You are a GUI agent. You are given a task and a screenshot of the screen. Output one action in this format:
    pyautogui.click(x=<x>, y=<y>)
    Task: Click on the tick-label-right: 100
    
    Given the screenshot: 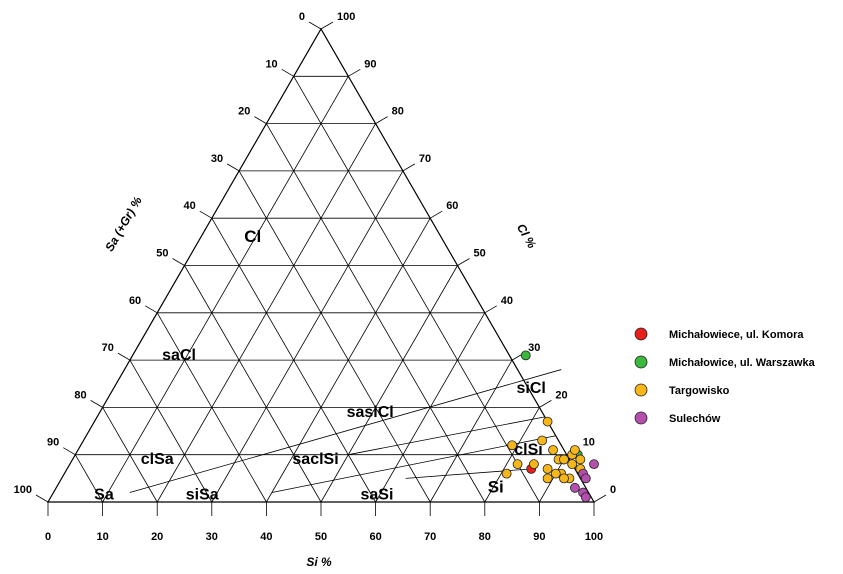 What is the action you would take?
    pyautogui.click(x=346, y=17)
    